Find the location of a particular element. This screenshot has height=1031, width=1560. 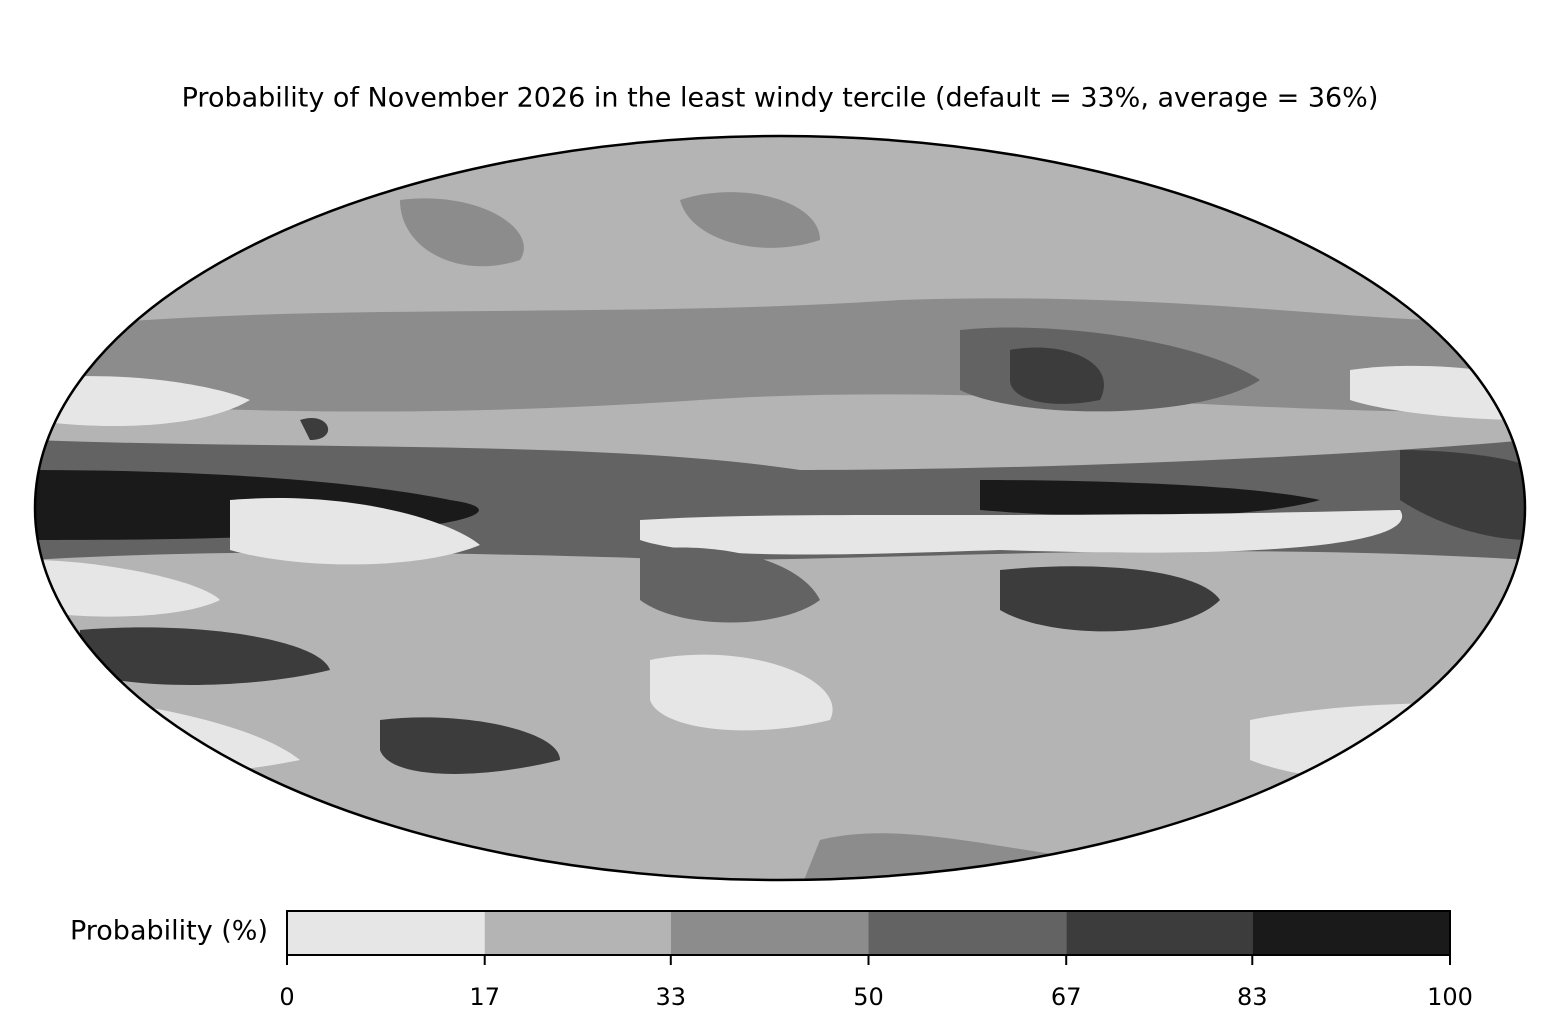

colorbar-tick-label: 83 is located at coordinates (1252, 997).